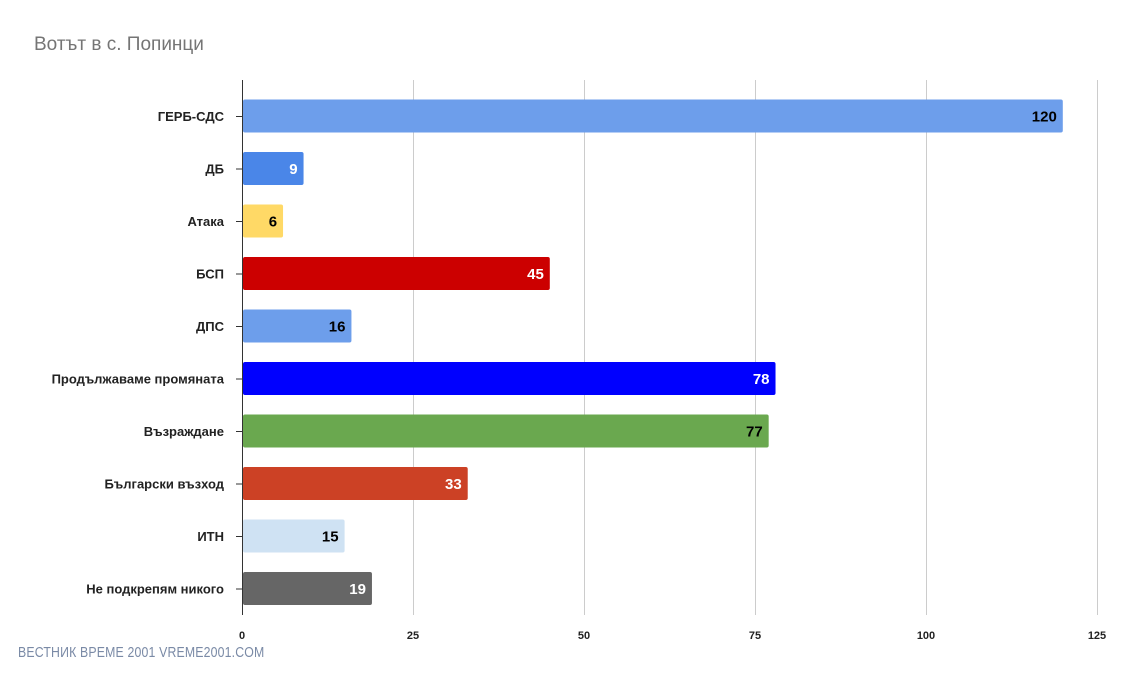 The image size is (1131, 676). I want to click on chart-title: Вотът в с. Попинци, so click(119, 44).